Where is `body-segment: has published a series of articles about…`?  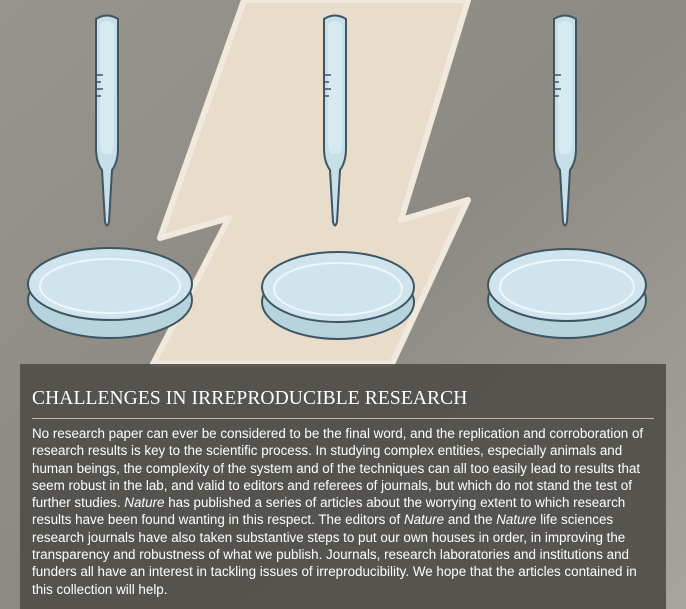 body-segment: has published a series of articles about… is located at coordinates (329, 511).